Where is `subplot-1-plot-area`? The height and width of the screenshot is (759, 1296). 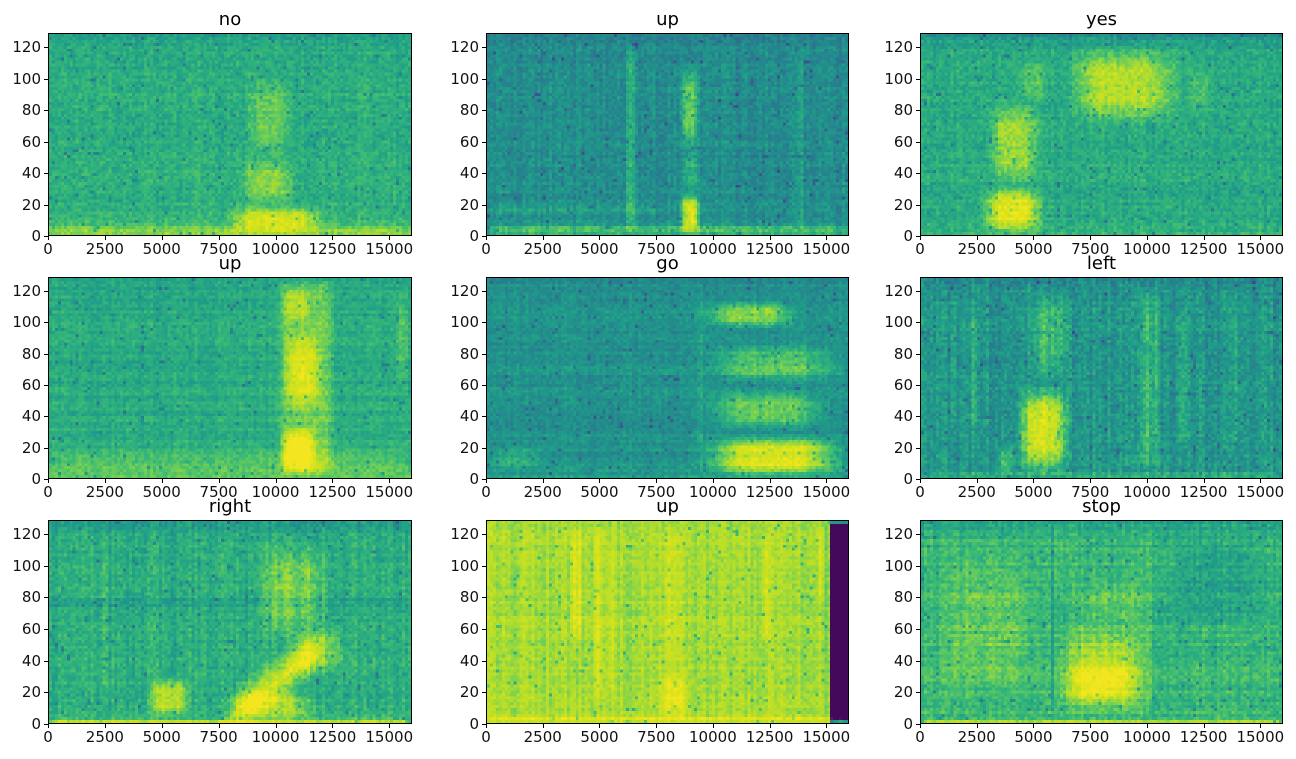
subplot-1-plot-area is located at coordinates (667, 134).